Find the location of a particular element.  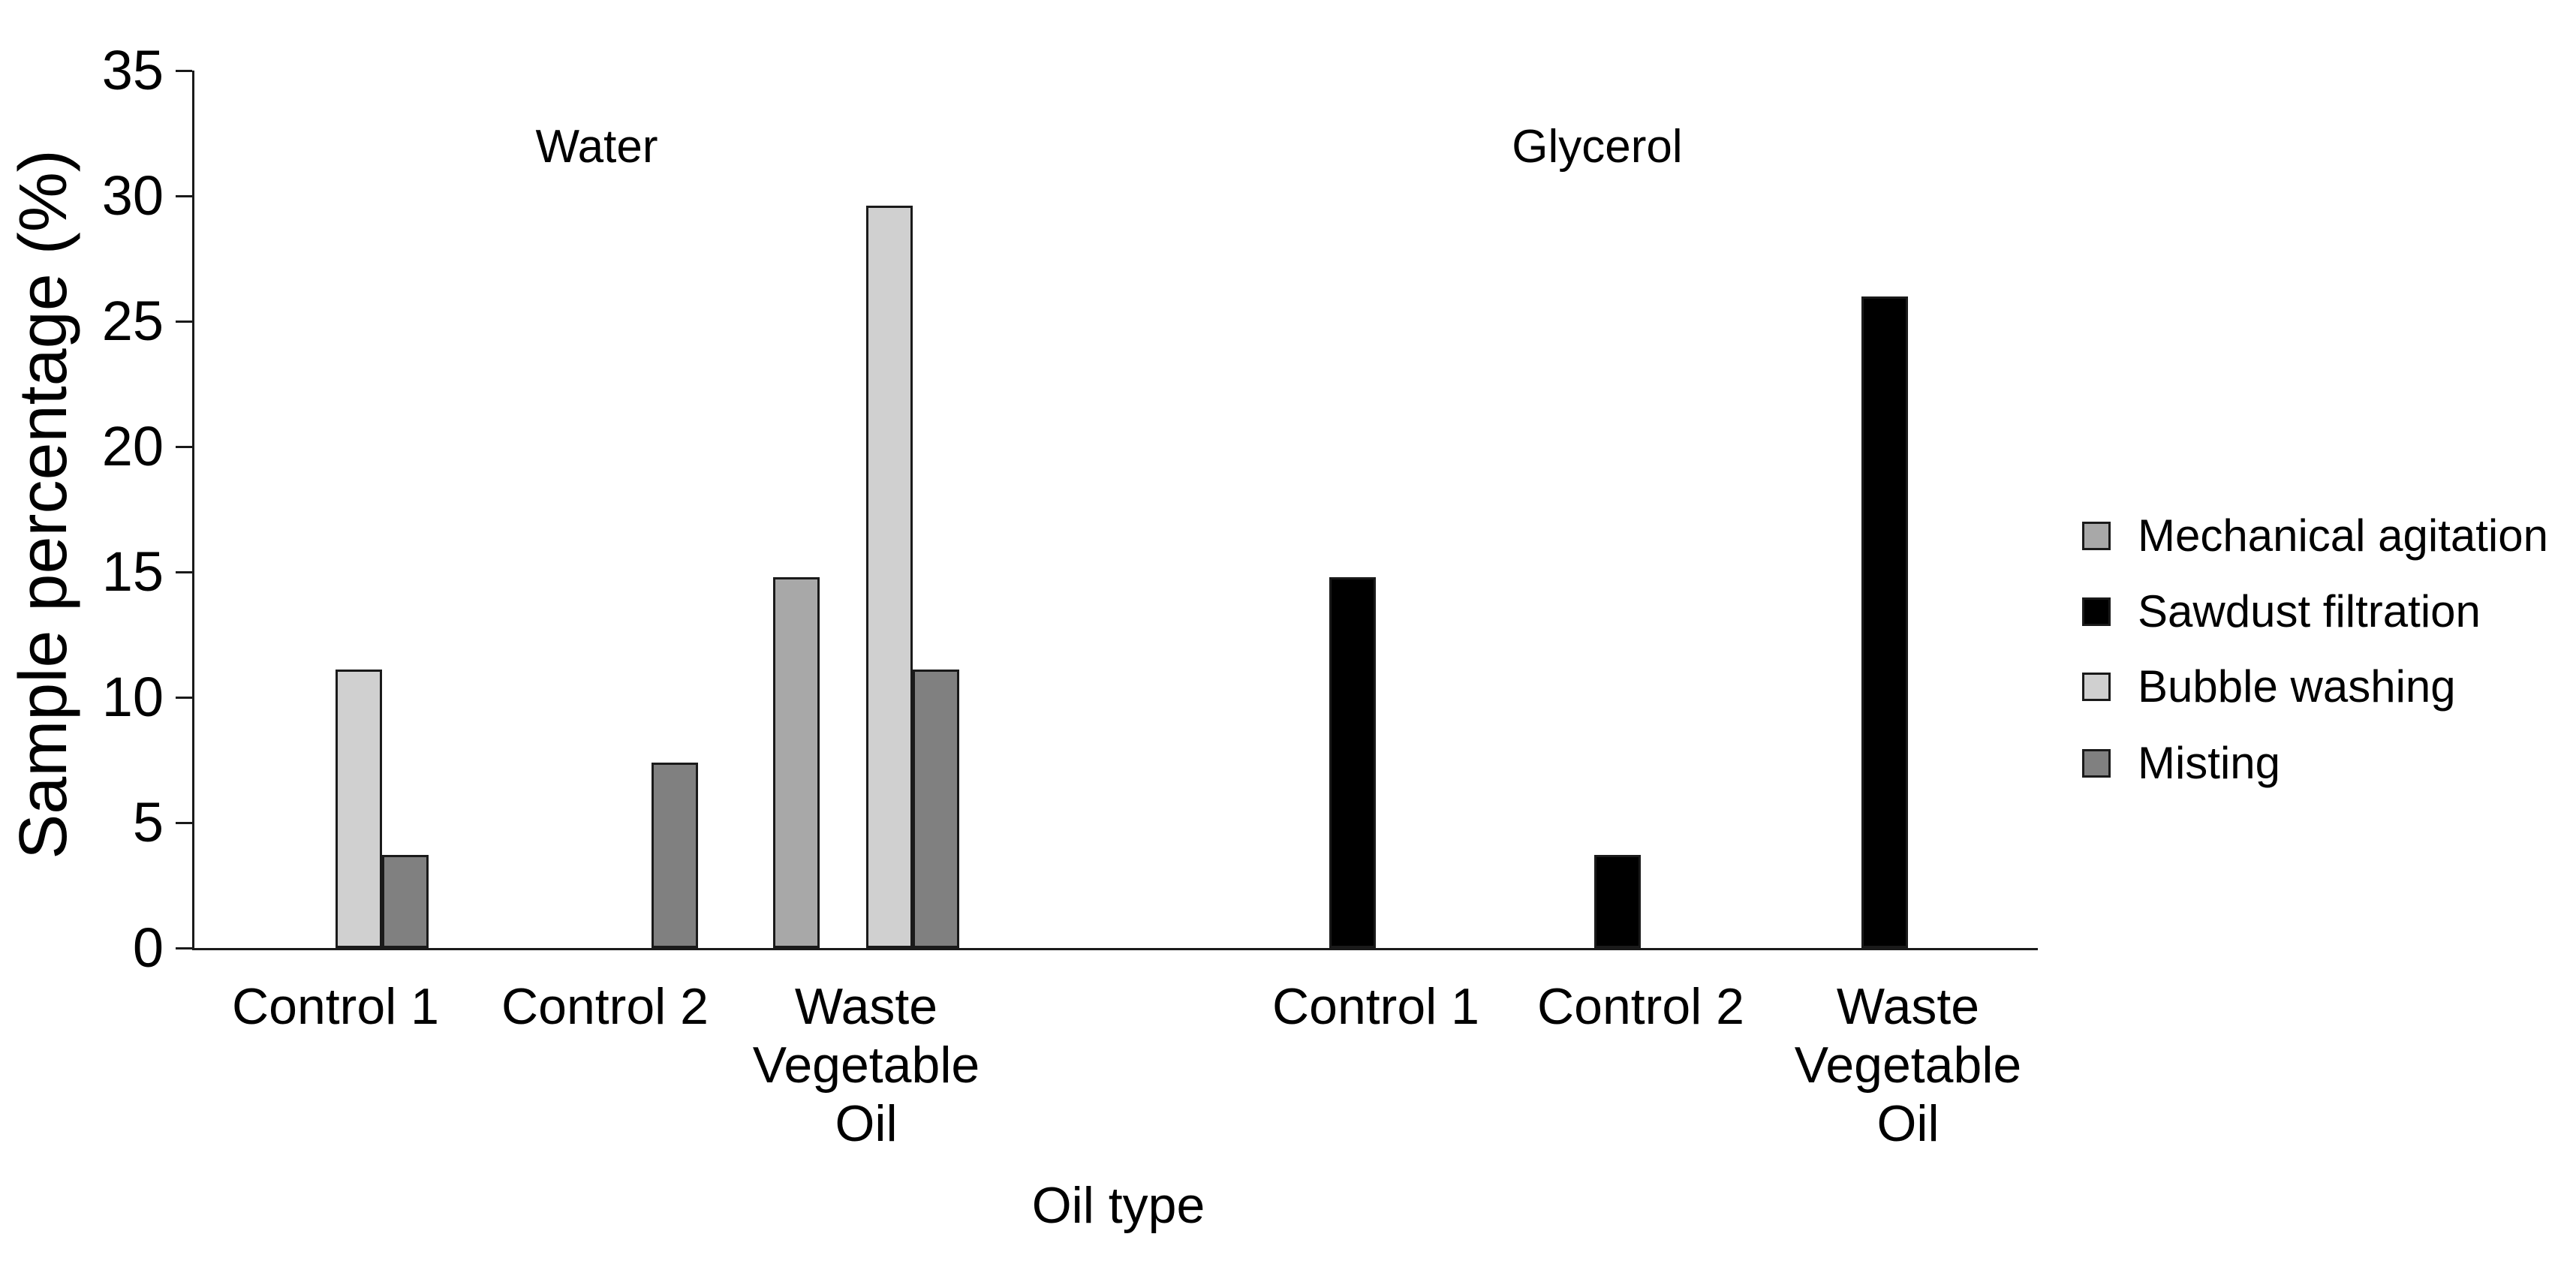

y-tick-label: 15 is located at coordinates (132, 571).